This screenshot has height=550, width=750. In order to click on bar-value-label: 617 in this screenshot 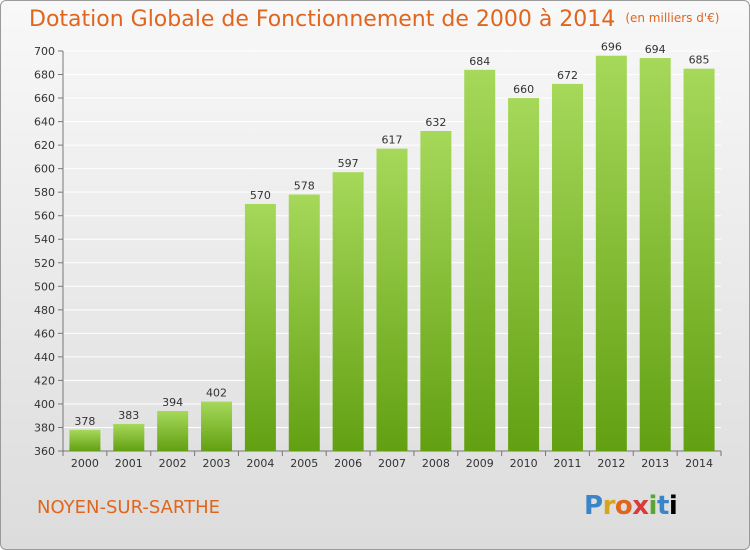, I will do `click(392, 140)`.